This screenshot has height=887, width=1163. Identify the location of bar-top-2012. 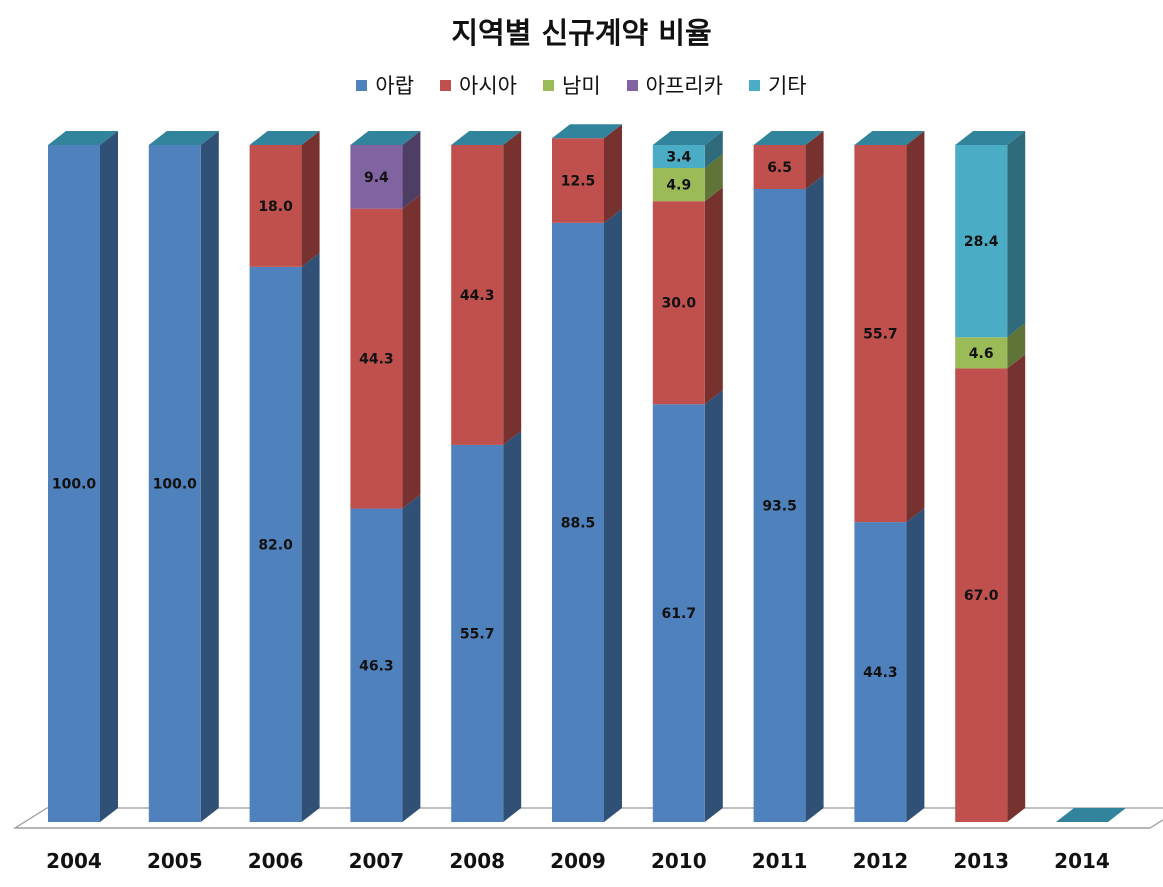
(889, 138).